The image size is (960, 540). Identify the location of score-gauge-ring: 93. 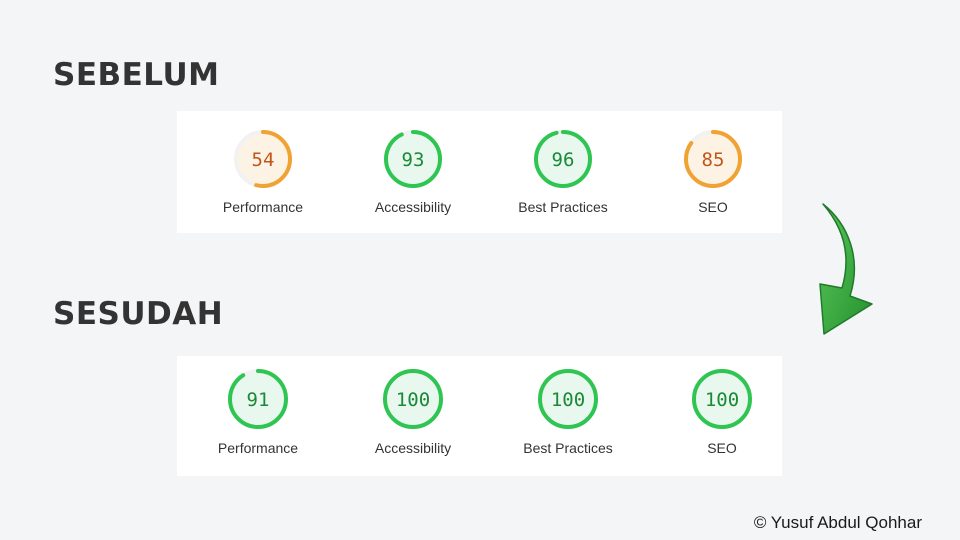
(413, 159).